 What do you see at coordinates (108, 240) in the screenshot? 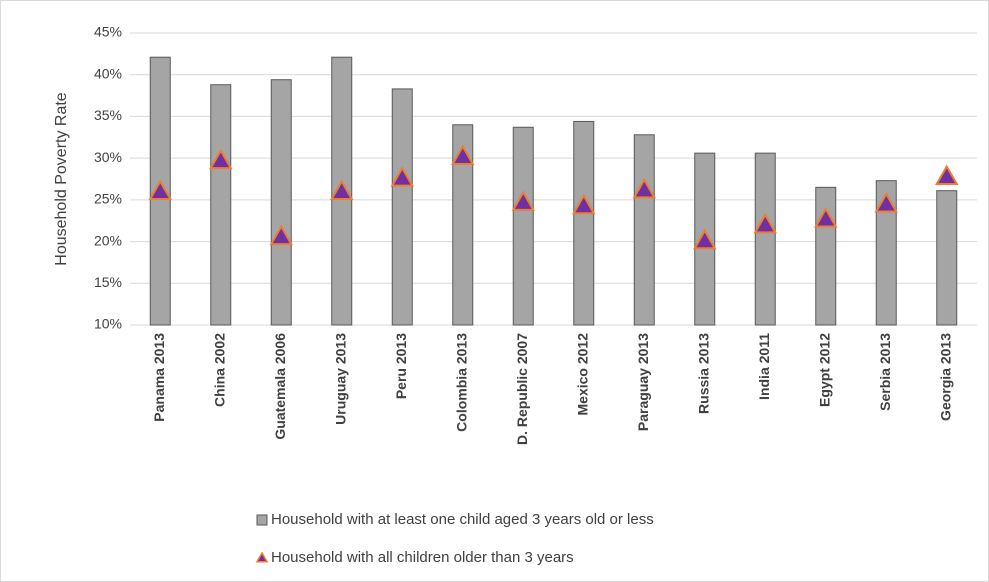
I see `y-tick-label: 20%` at bounding box center [108, 240].